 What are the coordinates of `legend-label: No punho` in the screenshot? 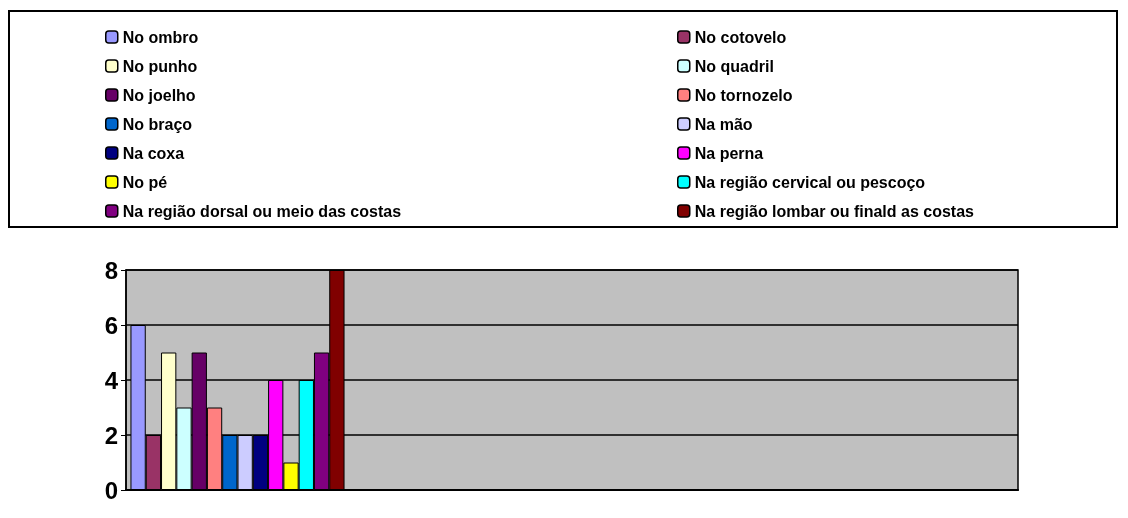 It's located at (160, 66).